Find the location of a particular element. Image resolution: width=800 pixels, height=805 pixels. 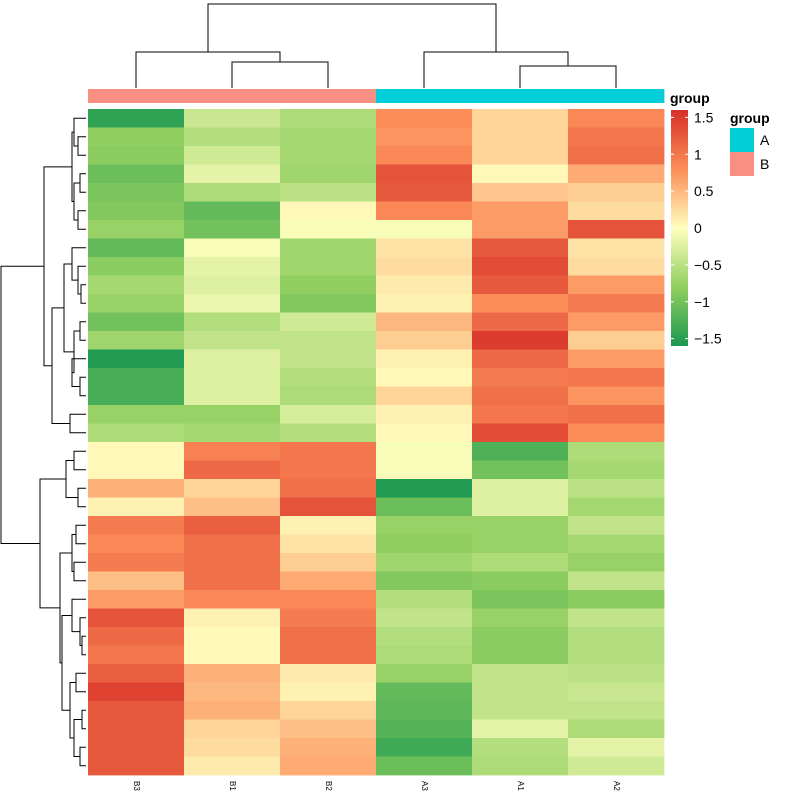

color-scale-tick-label: −0.5 is located at coordinates (708, 265).